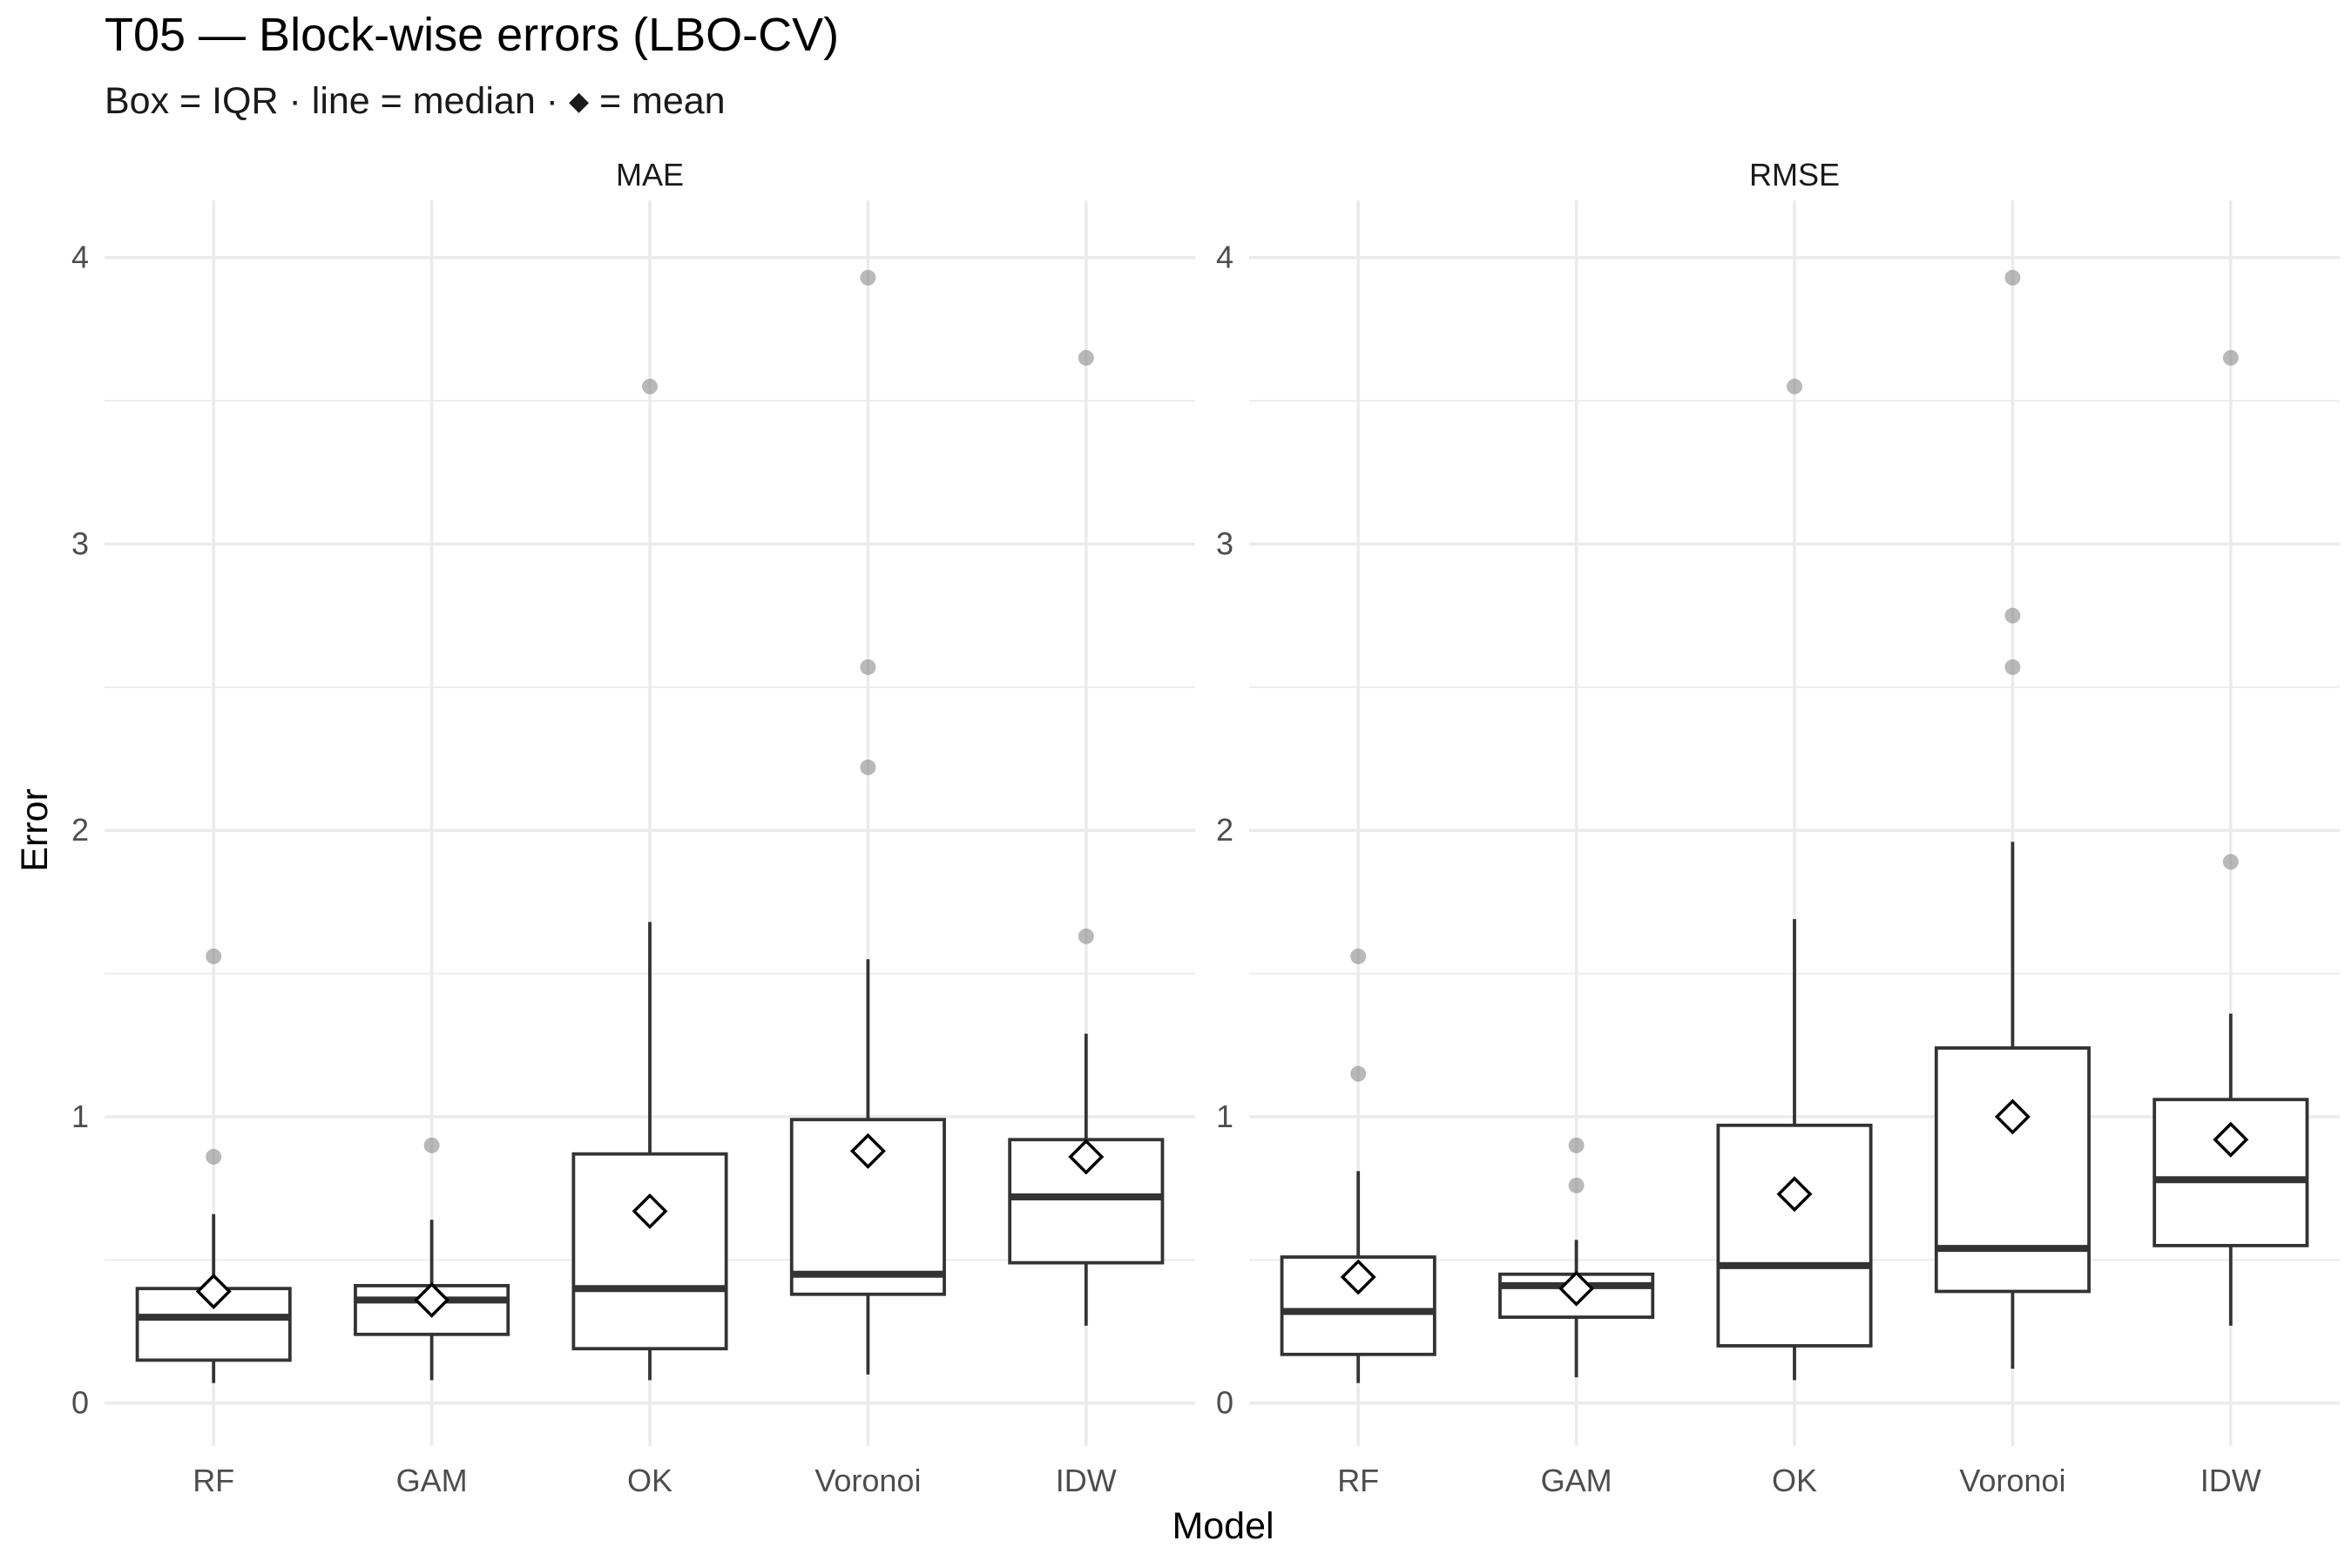 This screenshot has height=1568, width=2352. What do you see at coordinates (472, 35) in the screenshot?
I see `chart-title: T05 — Block-wise errors (LBO-CV)` at bounding box center [472, 35].